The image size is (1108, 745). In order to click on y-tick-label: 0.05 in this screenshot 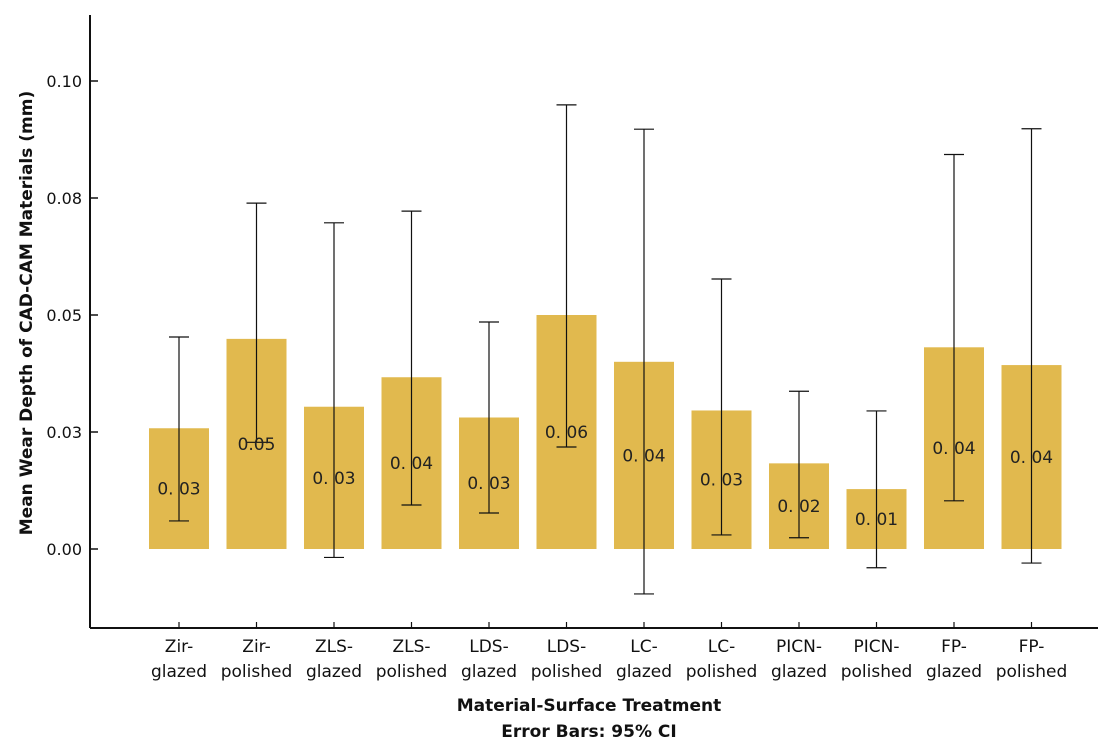, I will do `click(64, 315)`.